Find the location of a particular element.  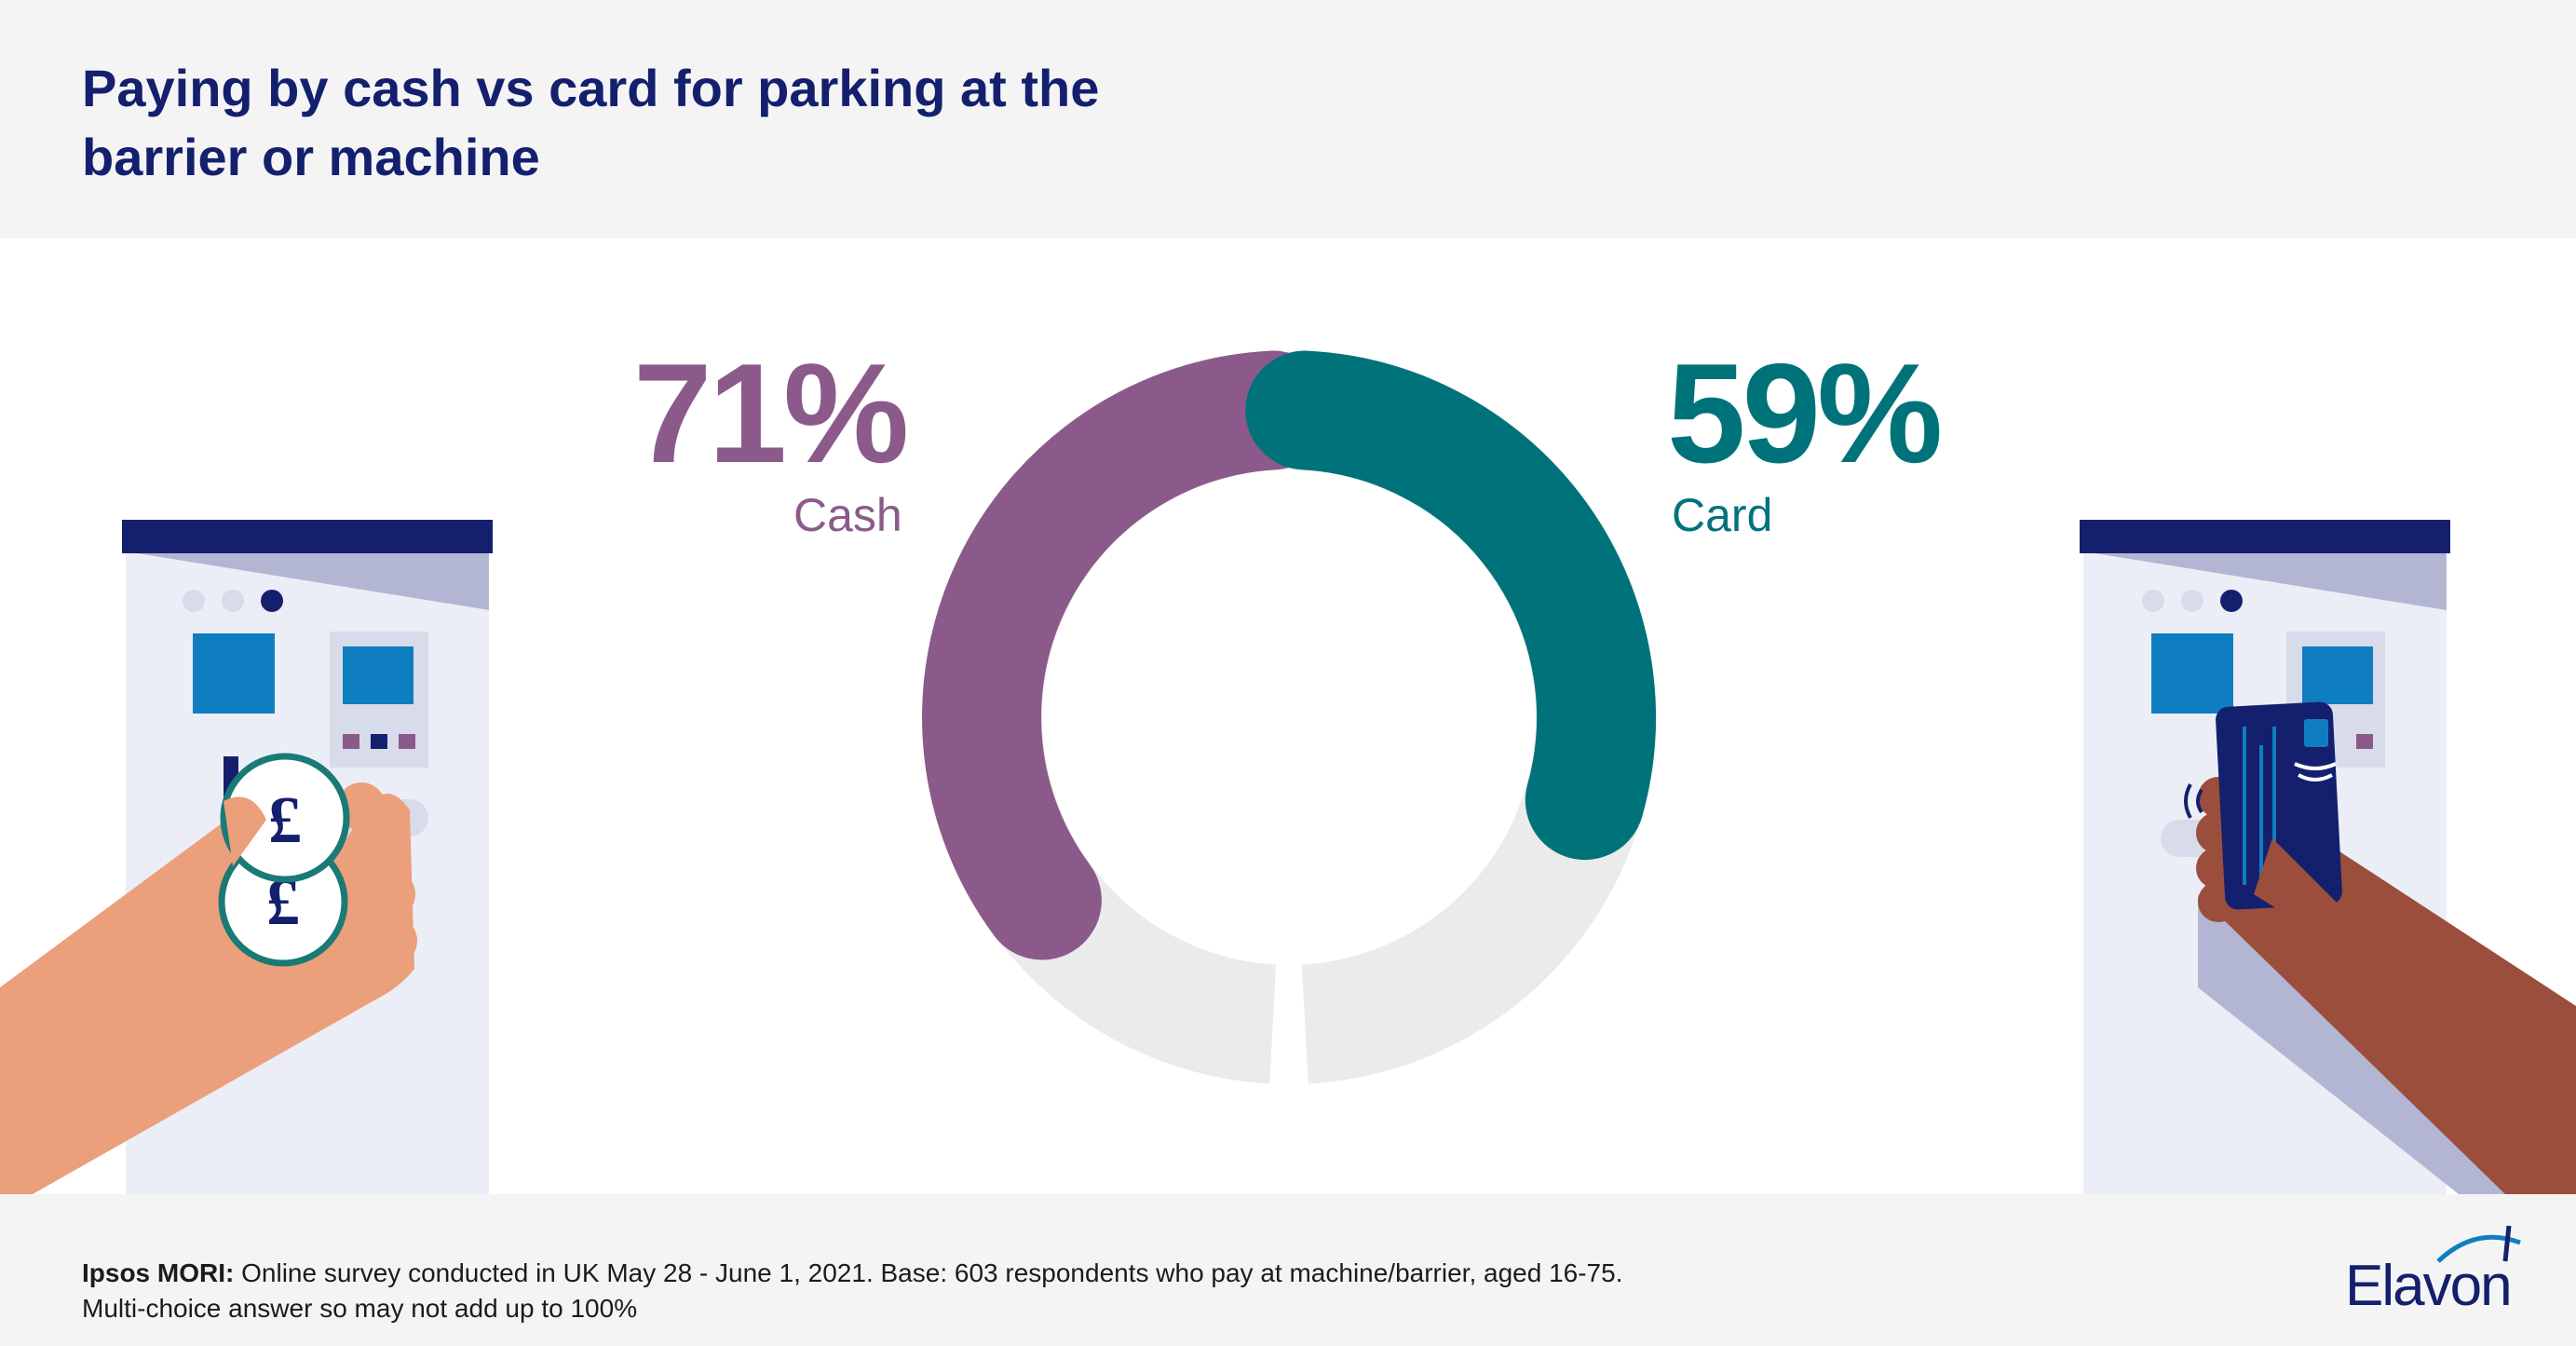

card-percentage: 59% is located at coordinates (1805, 413).